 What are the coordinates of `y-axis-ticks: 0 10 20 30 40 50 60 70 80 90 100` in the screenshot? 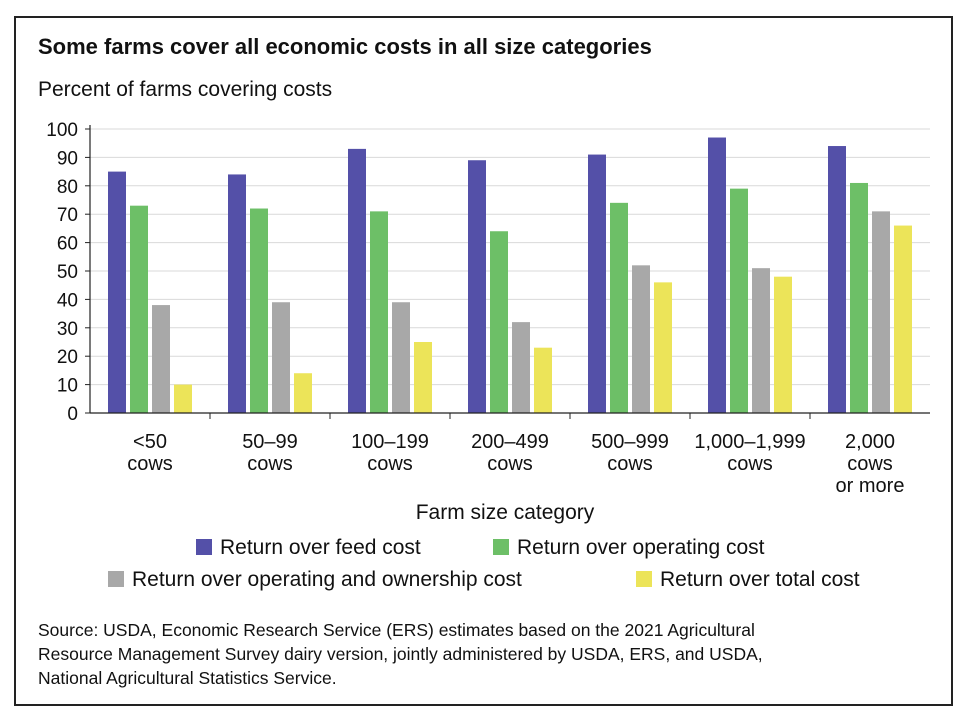 It's located at (68, 272).